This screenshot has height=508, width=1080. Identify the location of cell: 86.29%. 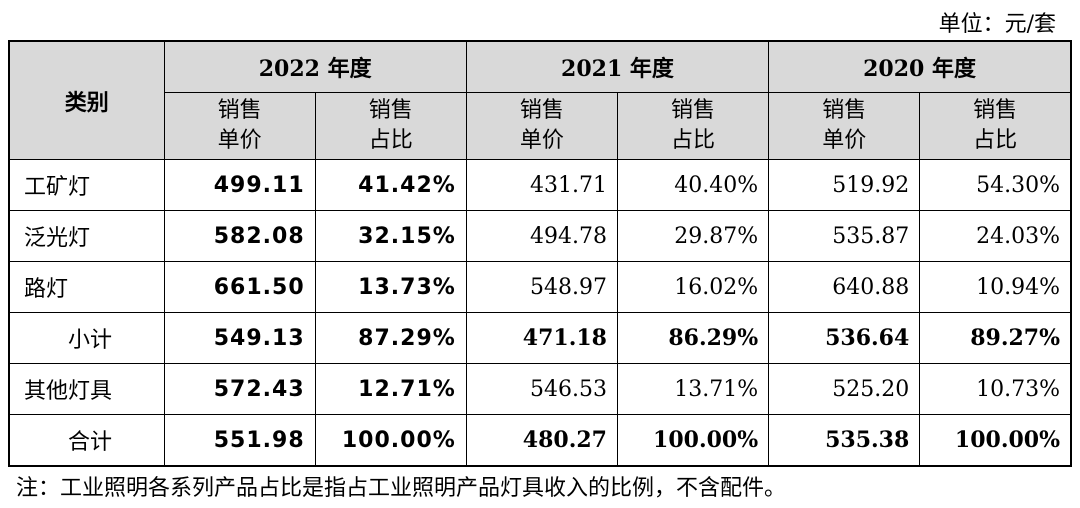
(693, 338).